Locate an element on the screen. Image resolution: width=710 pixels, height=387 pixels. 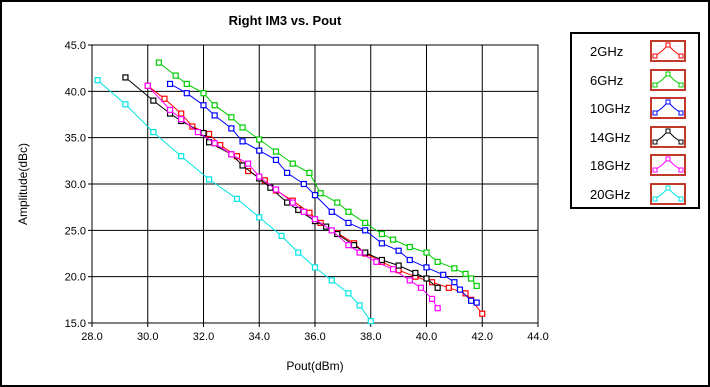
legend-item: 18GHz is located at coordinates (635, 166).